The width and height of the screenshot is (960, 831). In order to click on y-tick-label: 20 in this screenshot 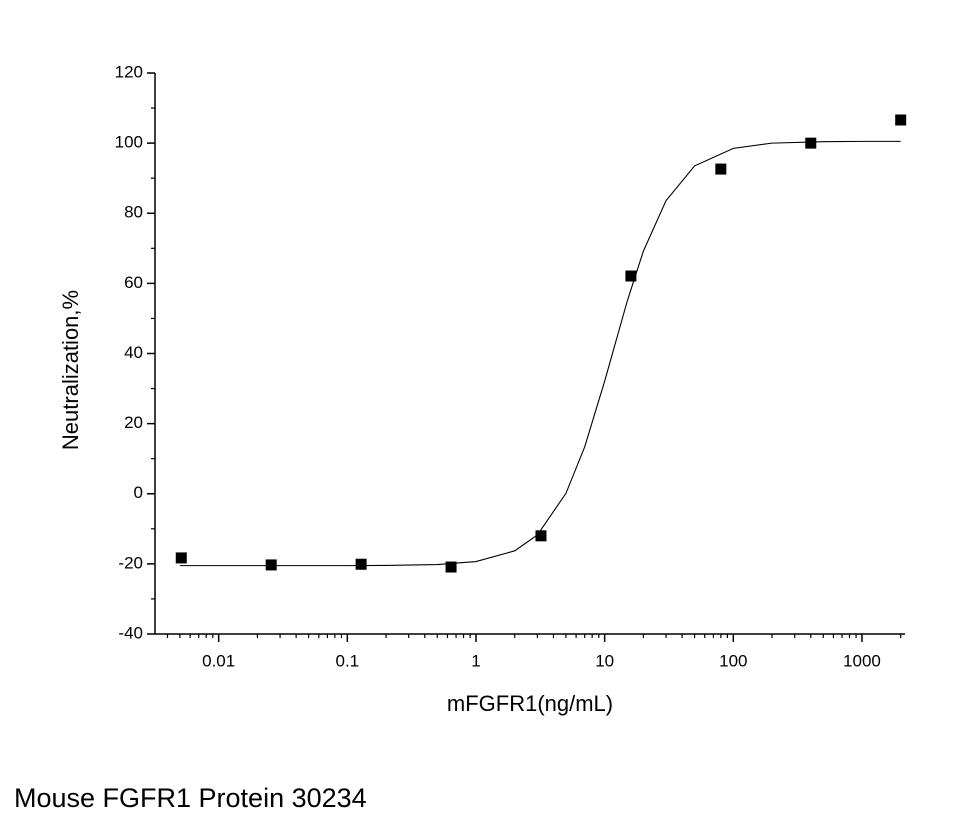, I will do `click(133, 422)`.